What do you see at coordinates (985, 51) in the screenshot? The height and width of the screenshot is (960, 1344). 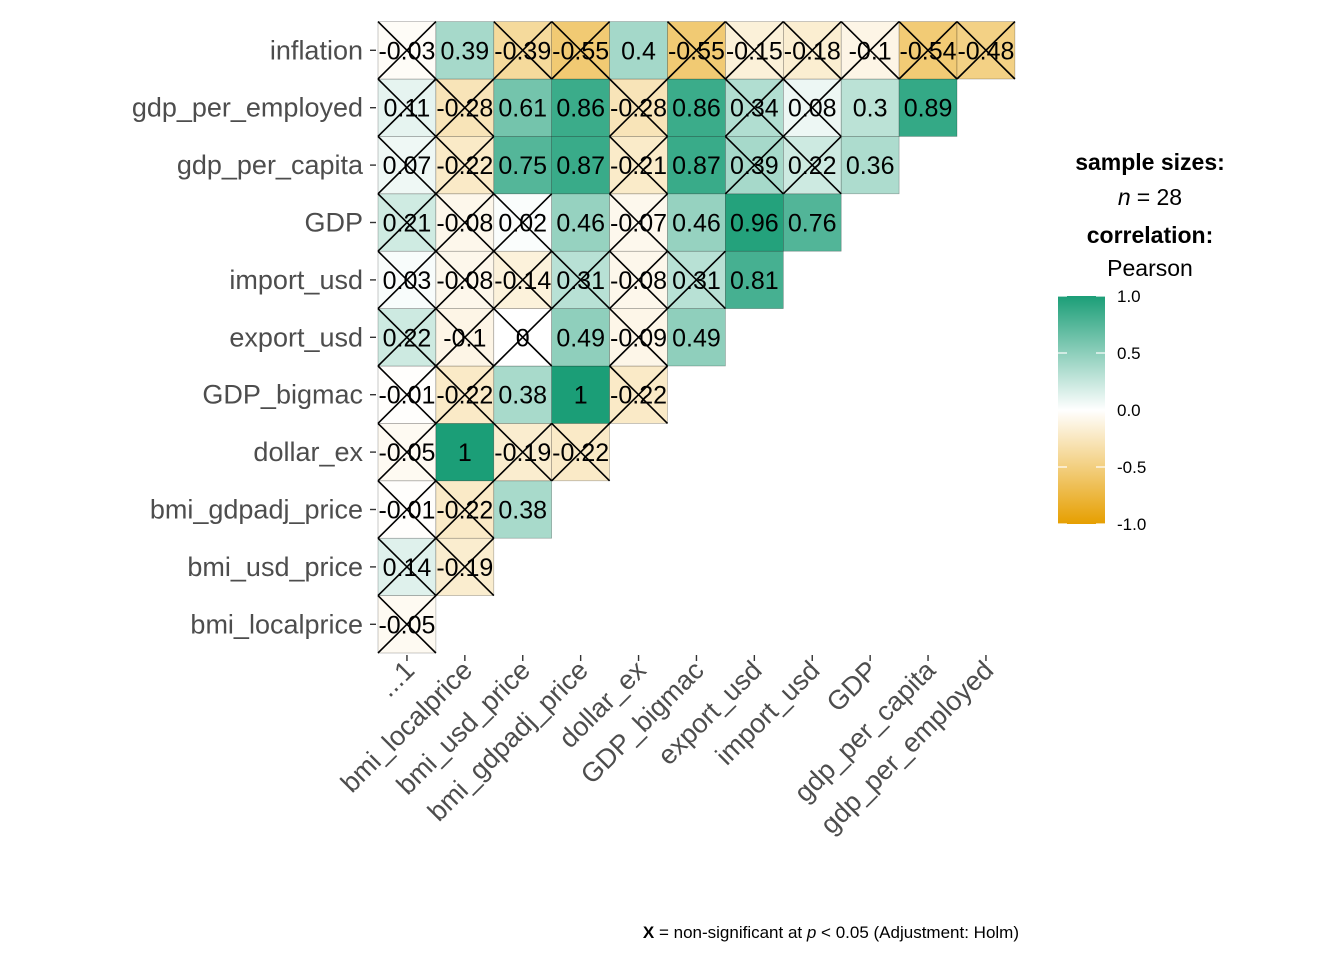 I see `cell-value-label: -0.48` at bounding box center [985, 51].